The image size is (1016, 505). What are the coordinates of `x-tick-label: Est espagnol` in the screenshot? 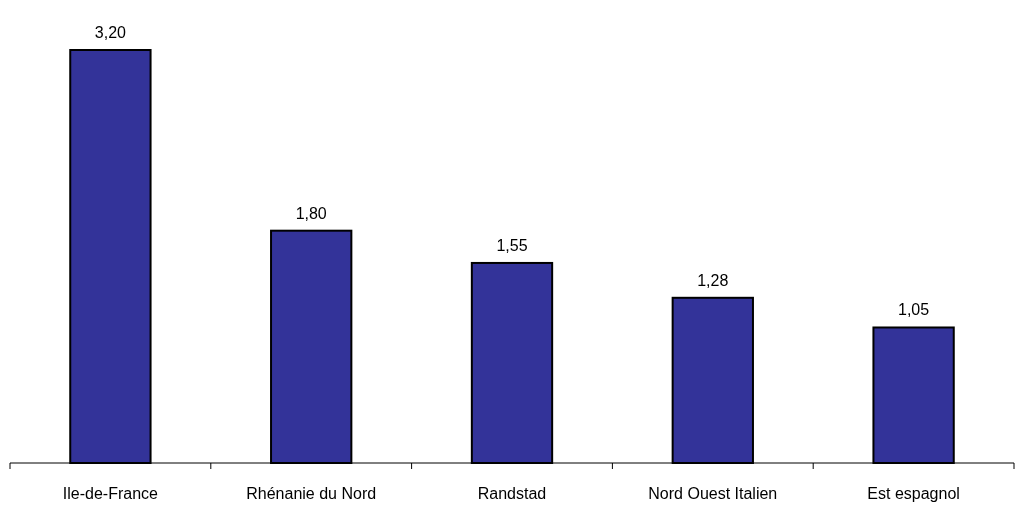 It's located at (913, 493).